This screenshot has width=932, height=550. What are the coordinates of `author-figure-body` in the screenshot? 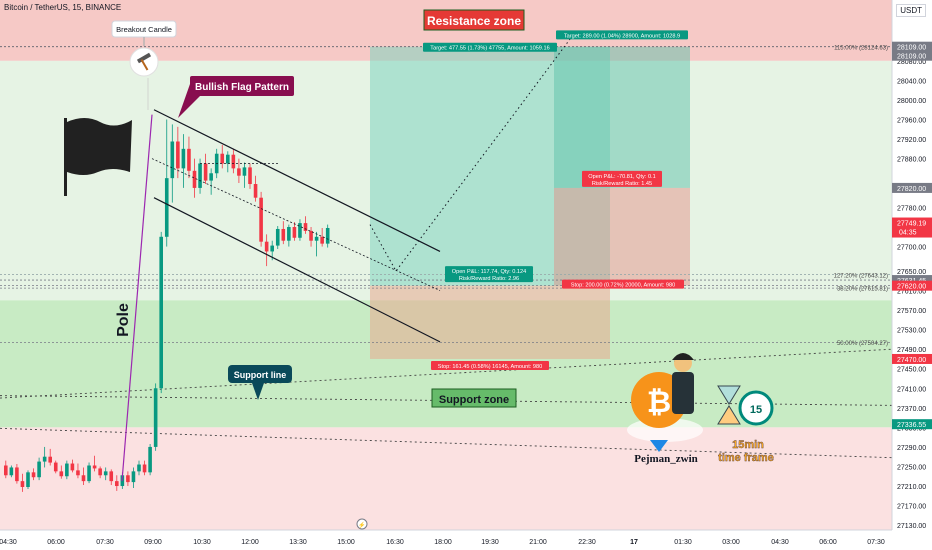 It's located at (683, 393).